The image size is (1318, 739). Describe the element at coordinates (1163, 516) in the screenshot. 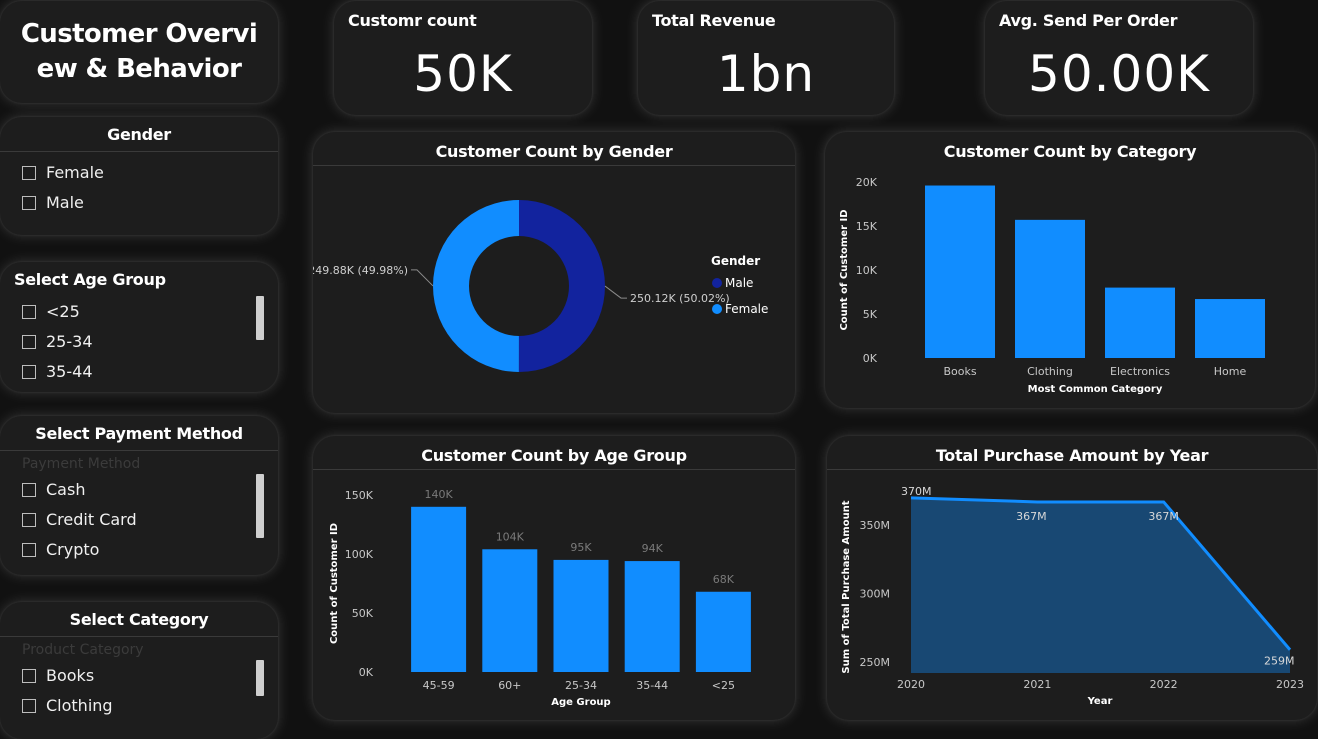

I see `data-label-2022: 367M` at that location.